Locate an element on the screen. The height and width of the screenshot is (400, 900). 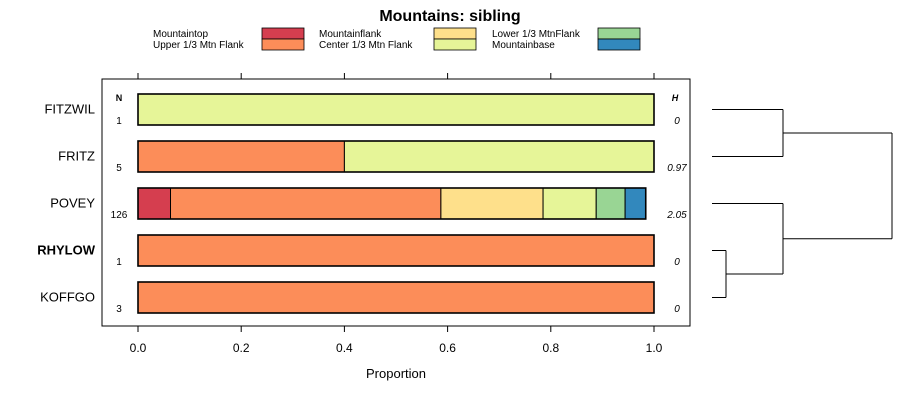
x-tick-label: 0.4 is located at coordinates (344, 348).